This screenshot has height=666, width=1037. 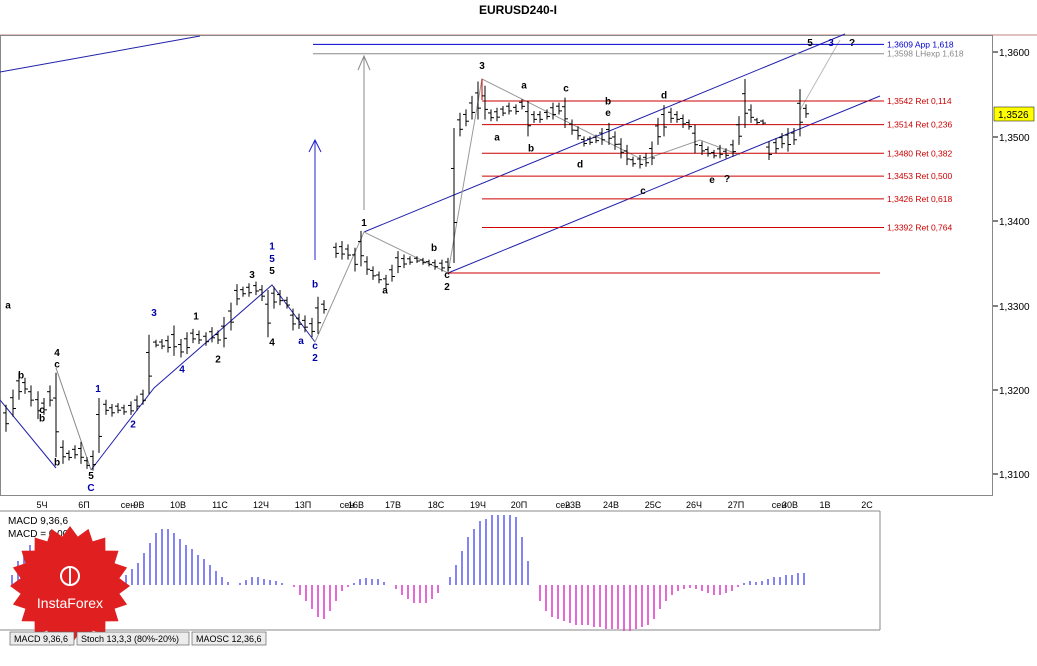 What do you see at coordinates (434, 248) in the screenshot?
I see `wave-label: b` at bounding box center [434, 248].